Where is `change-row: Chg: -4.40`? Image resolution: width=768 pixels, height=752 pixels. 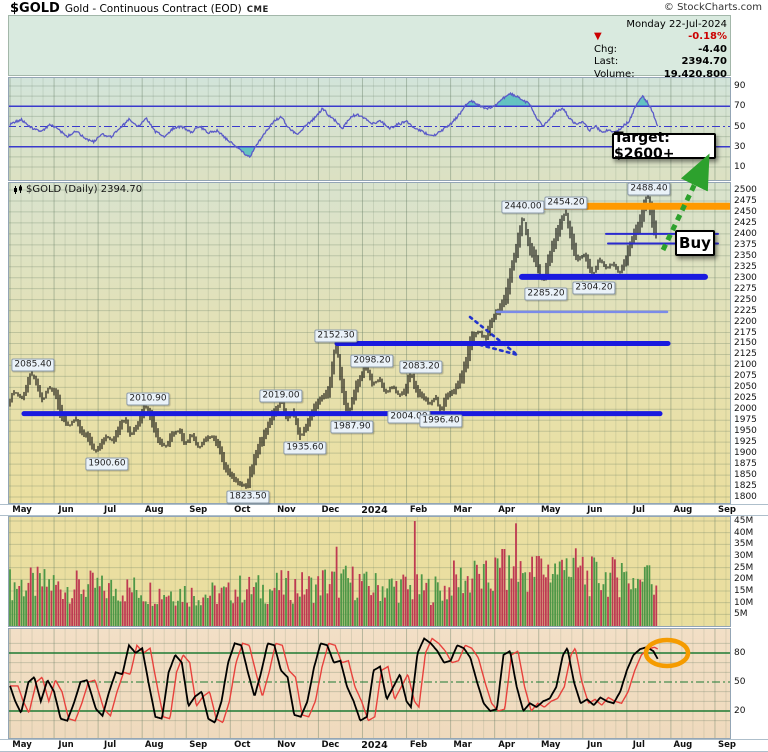
change-row: Chg: -4.40 is located at coordinates (660, 49).